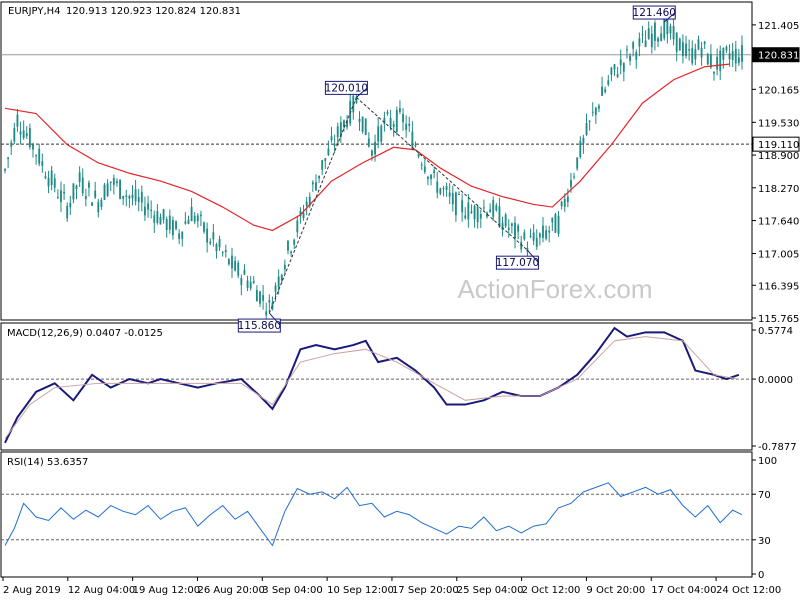  I want to click on price-label-box: 121.460, so click(654, 14).